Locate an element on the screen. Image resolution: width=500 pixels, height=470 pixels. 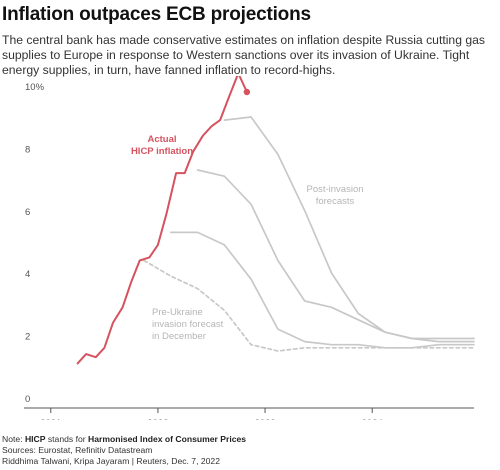
y-tick-label: 8 is located at coordinates (27, 149).